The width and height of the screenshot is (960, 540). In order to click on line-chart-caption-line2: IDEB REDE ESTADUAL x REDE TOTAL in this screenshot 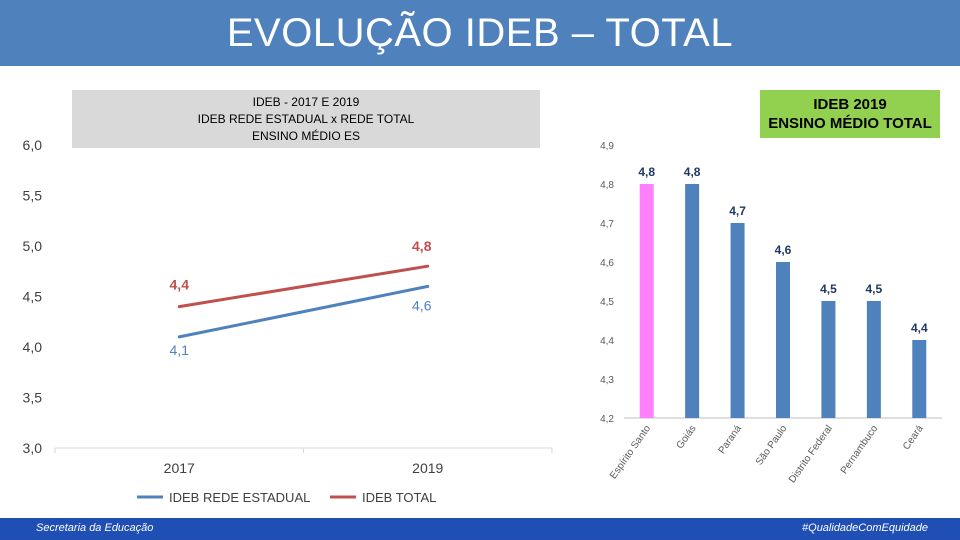, I will do `click(306, 118)`.